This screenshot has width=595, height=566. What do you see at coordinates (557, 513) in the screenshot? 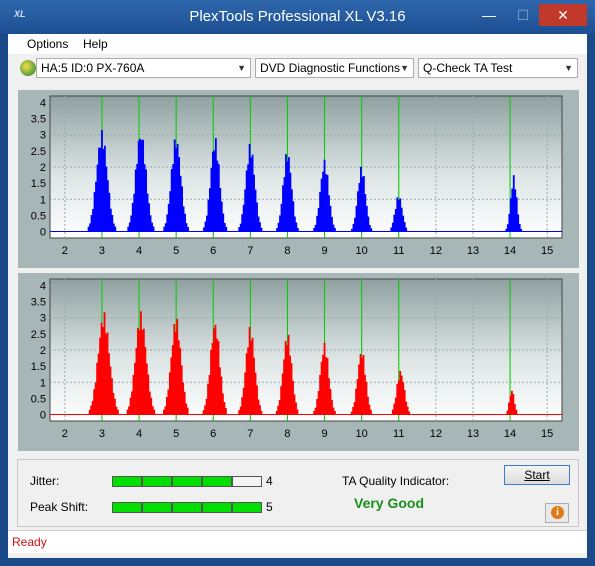
I see `info-button: i` at bounding box center [557, 513].